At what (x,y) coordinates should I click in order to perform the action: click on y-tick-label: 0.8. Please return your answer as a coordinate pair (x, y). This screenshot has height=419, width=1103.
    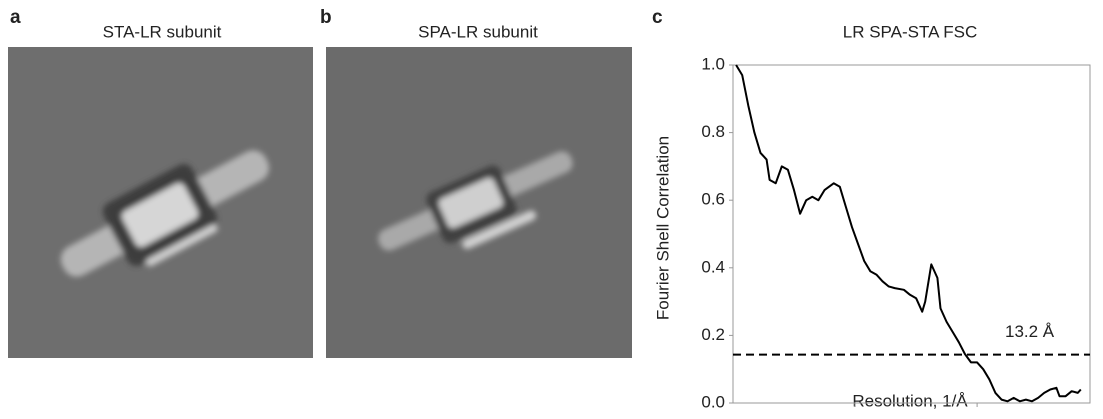
    Looking at the image, I should click on (713, 131).